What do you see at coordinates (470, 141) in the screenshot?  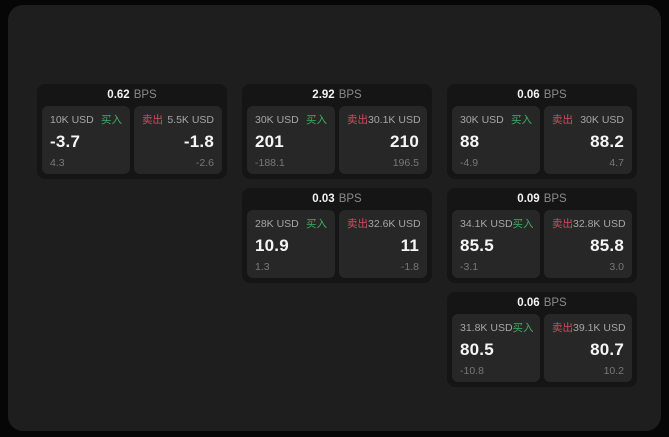 I see `buy-price: 88` at bounding box center [470, 141].